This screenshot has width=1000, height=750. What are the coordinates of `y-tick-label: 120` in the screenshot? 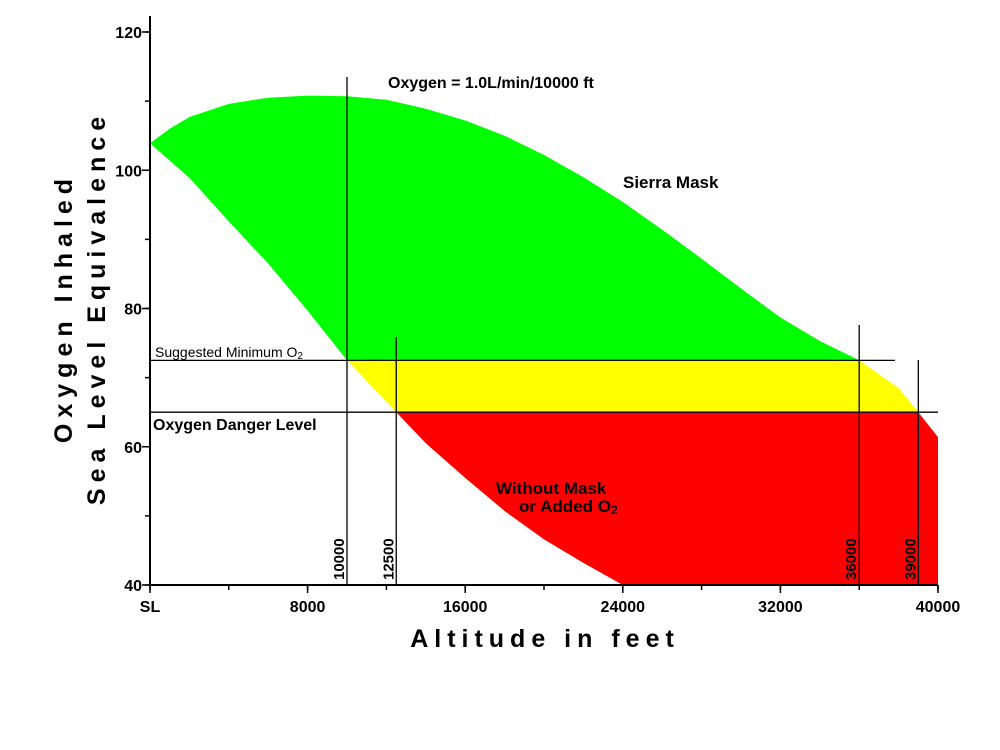 It's located at (128, 33).